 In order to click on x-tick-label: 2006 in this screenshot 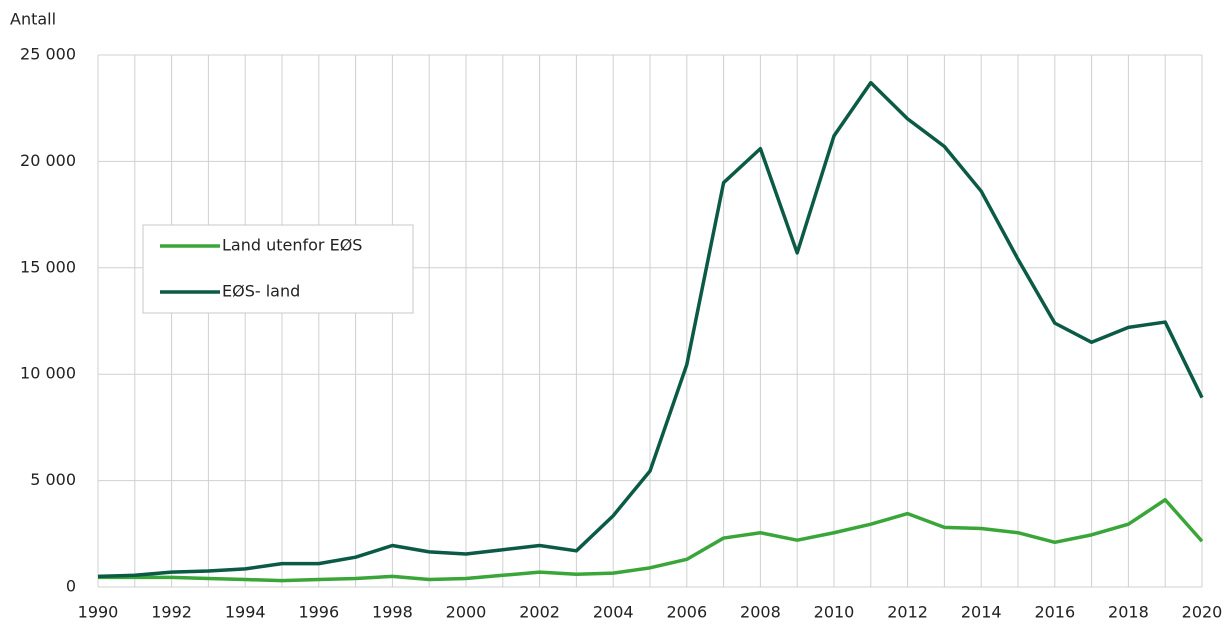, I will do `click(686, 612)`.